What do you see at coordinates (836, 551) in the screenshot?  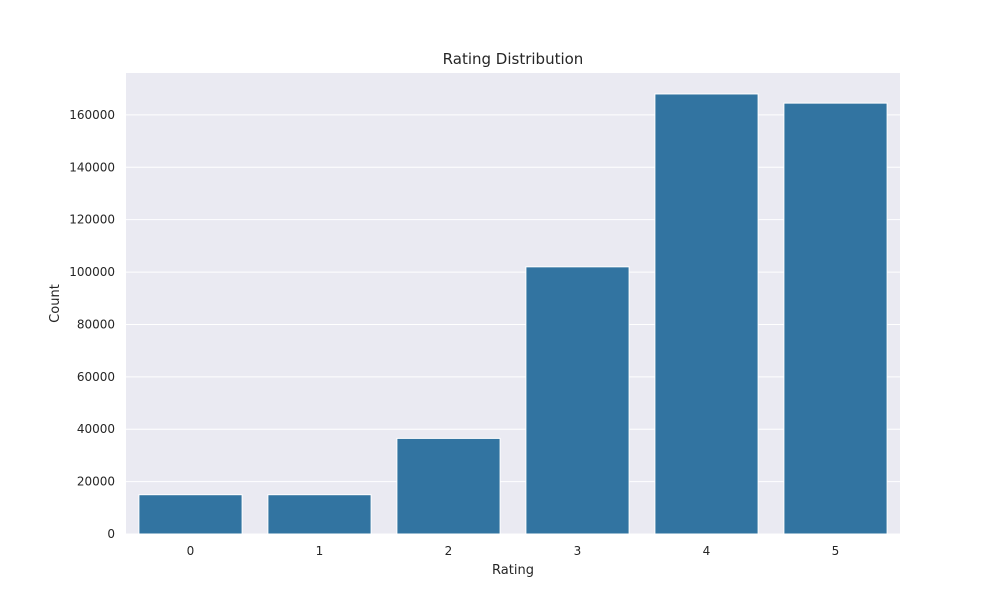 I see `x-tick-label: 5` at bounding box center [836, 551].